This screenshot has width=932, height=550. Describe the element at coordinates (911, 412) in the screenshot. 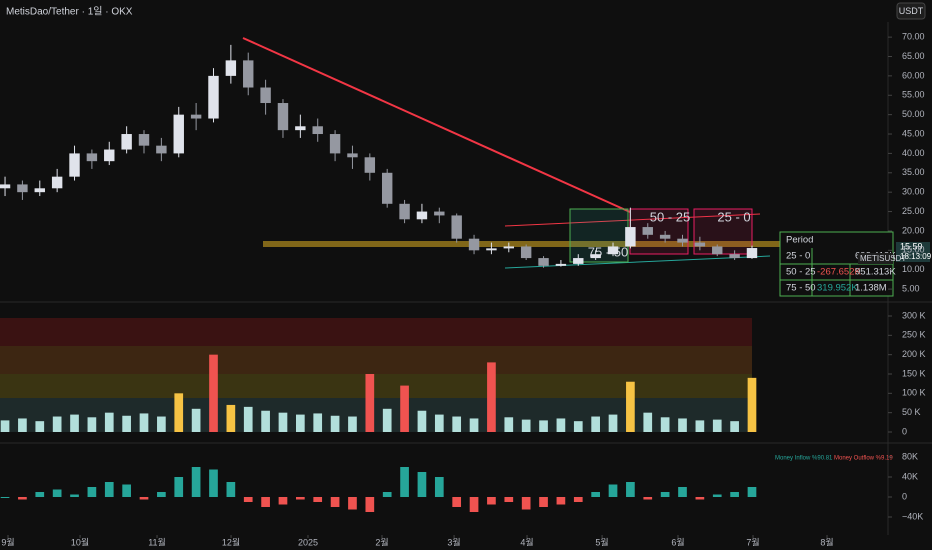

I see `y-tick-label: 50 K` at that location.